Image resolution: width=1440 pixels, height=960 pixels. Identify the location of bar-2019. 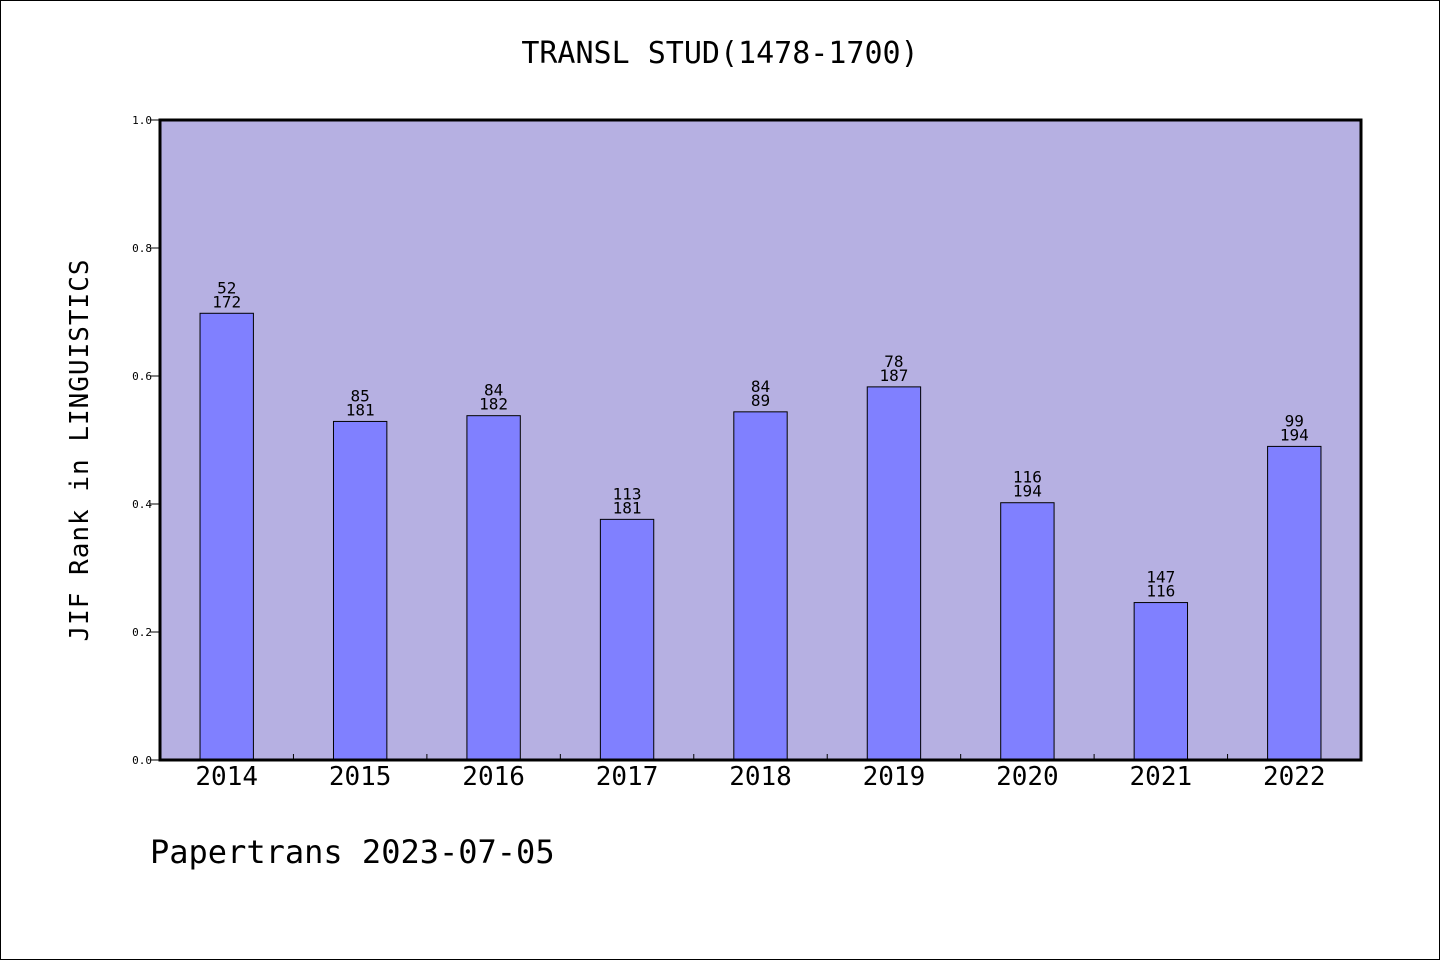
(894, 573).